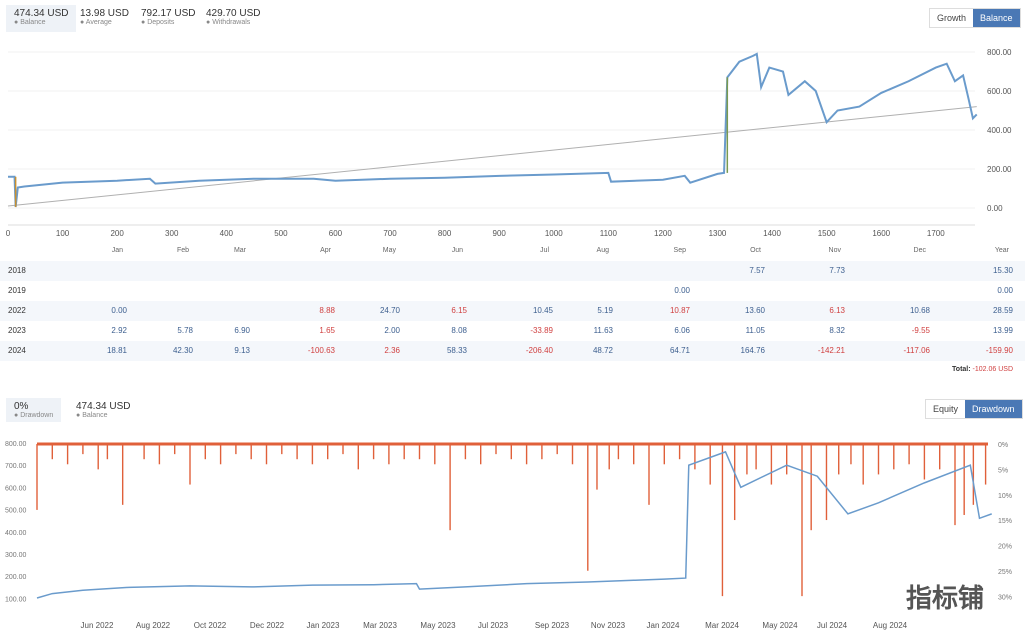  Describe the element at coordinates (117, 250) in the screenshot. I see `column-header: Jan` at that location.